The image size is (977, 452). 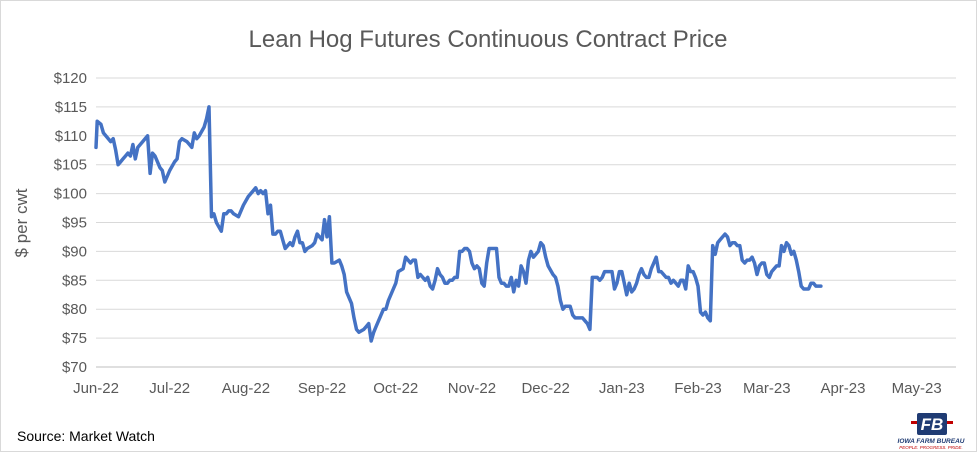 What do you see at coordinates (622, 388) in the screenshot?
I see `x-tick-label: Jan-23` at bounding box center [622, 388].